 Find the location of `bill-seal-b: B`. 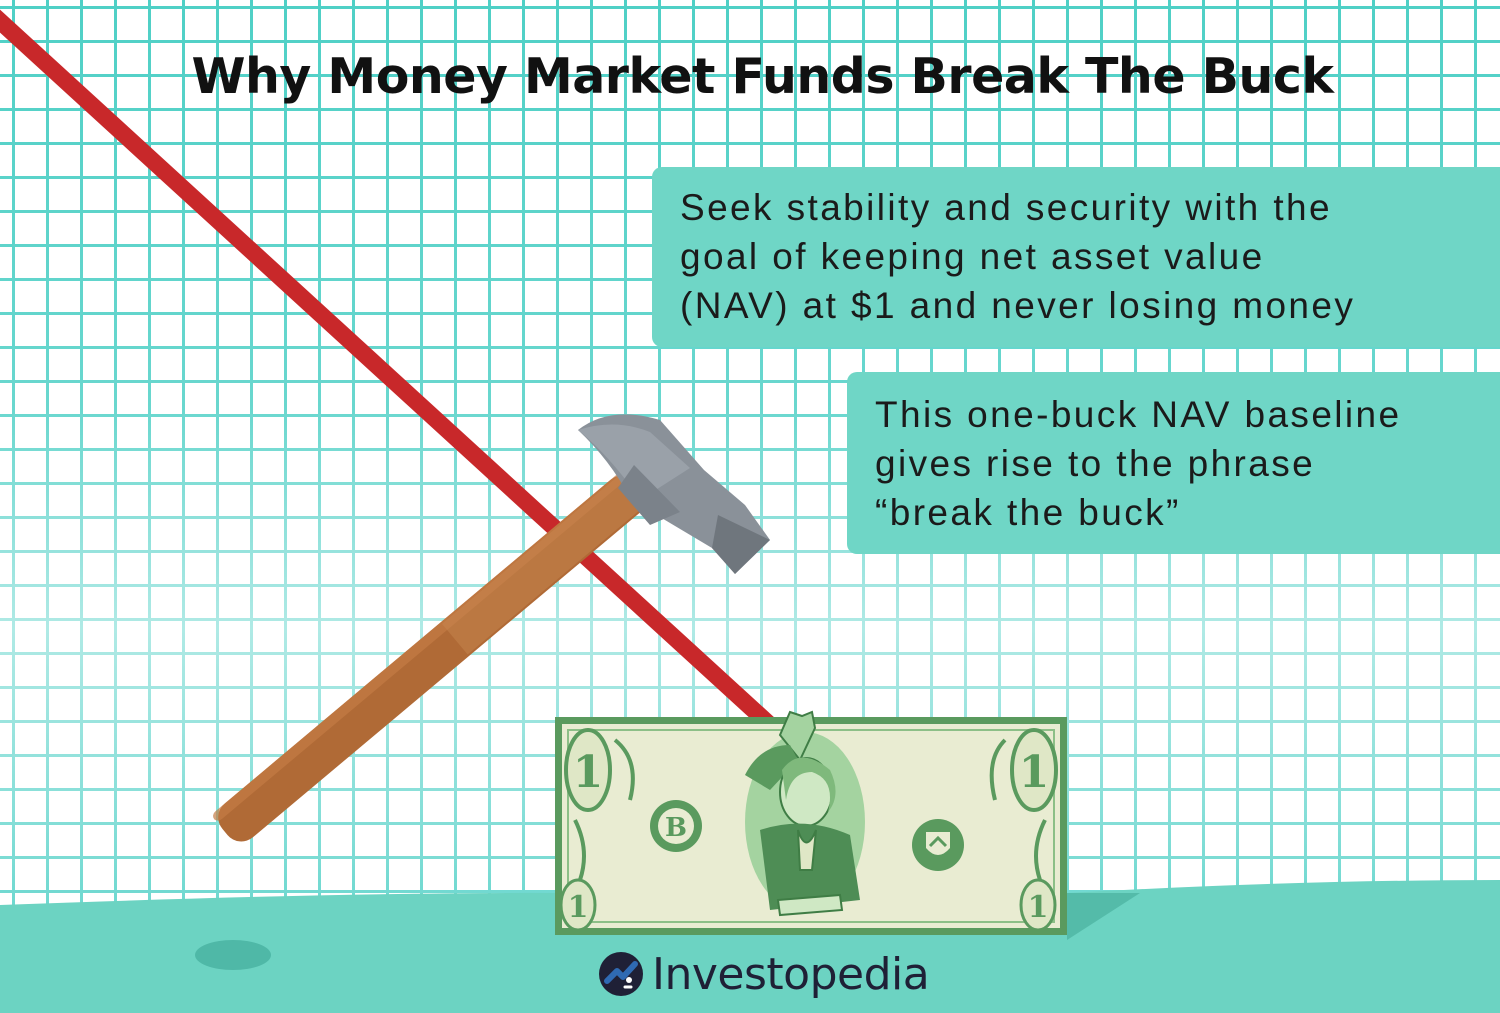

bill-seal-b: B is located at coordinates (676, 826).